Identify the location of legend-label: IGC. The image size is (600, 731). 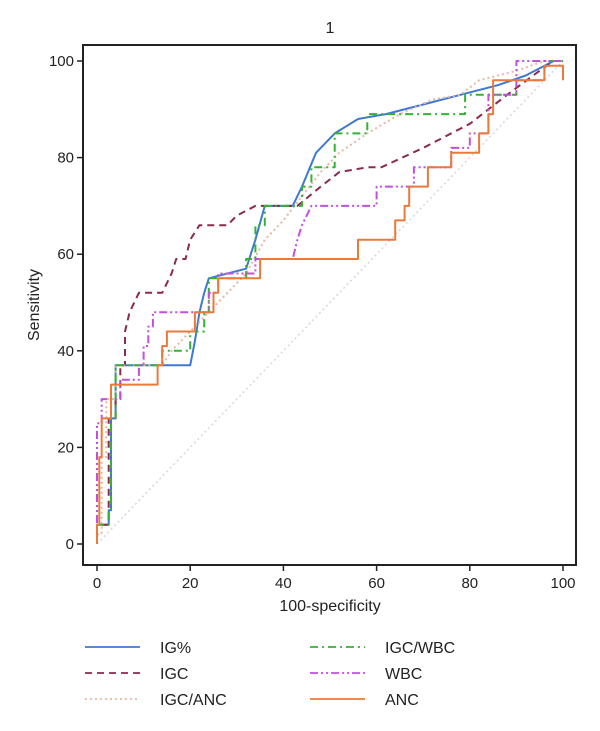
(174, 674).